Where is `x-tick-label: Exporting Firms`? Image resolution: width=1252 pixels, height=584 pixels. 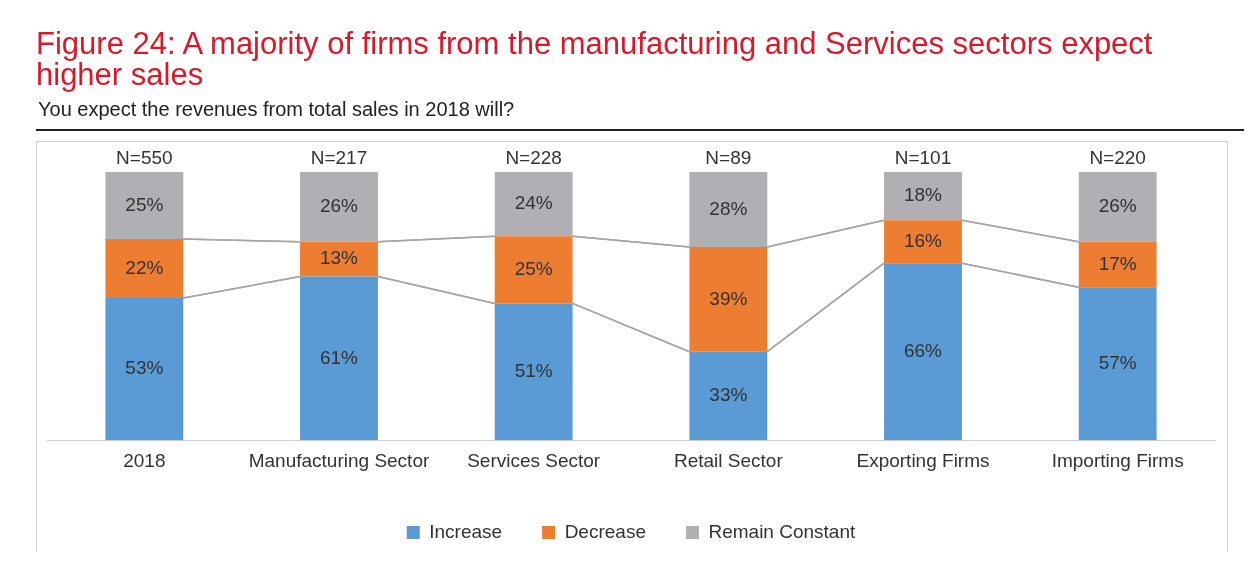 x-tick-label: Exporting Firms is located at coordinates (923, 460).